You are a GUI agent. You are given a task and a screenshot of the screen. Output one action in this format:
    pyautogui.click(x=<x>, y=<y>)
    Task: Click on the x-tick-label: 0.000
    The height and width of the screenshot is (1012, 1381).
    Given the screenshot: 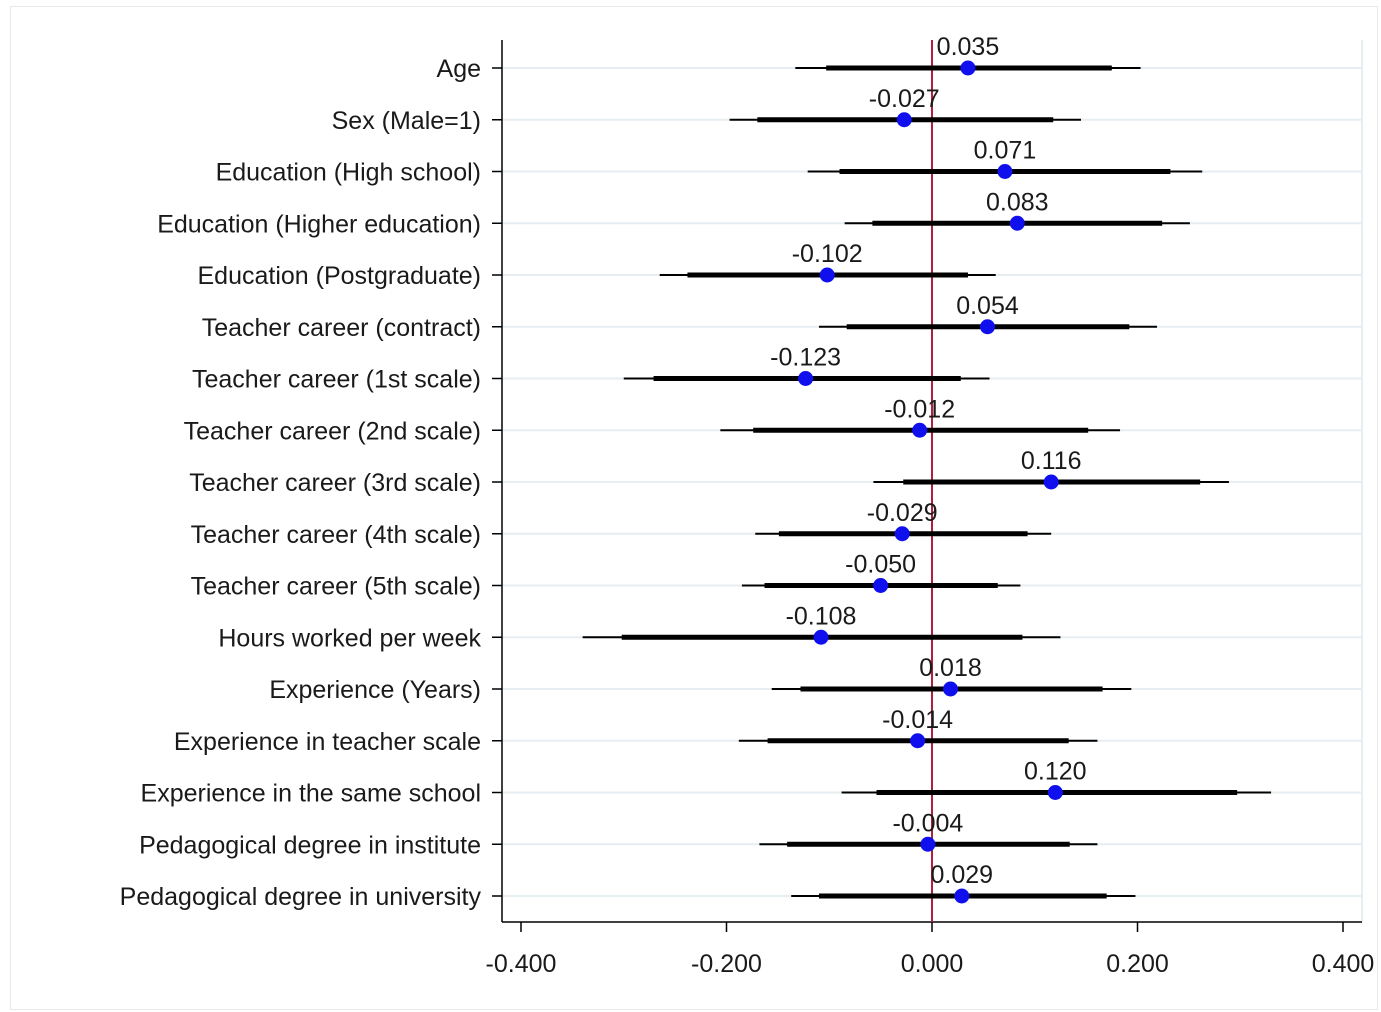 What is the action you would take?
    pyautogui.click(x=932, y=964)
    